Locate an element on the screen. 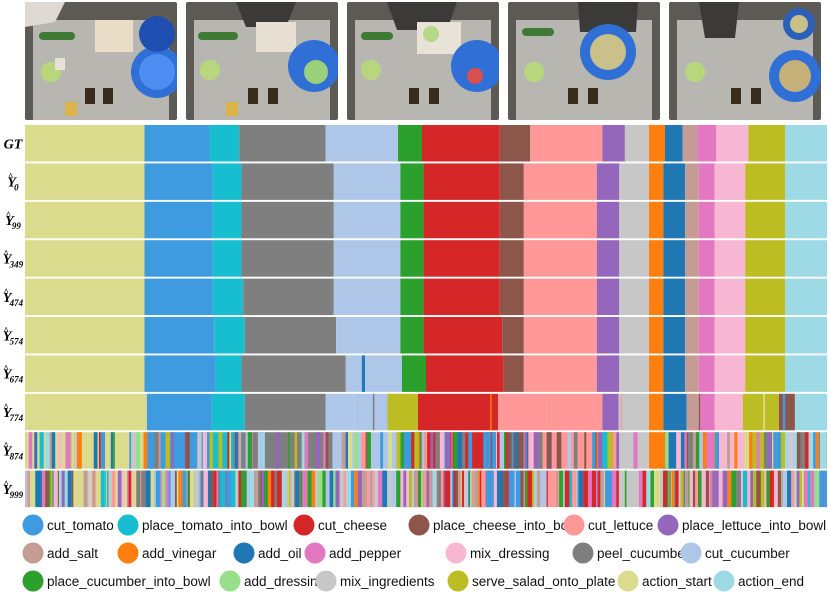  segment-place_tomato_into_bowl is located at coordinates (228, 412).